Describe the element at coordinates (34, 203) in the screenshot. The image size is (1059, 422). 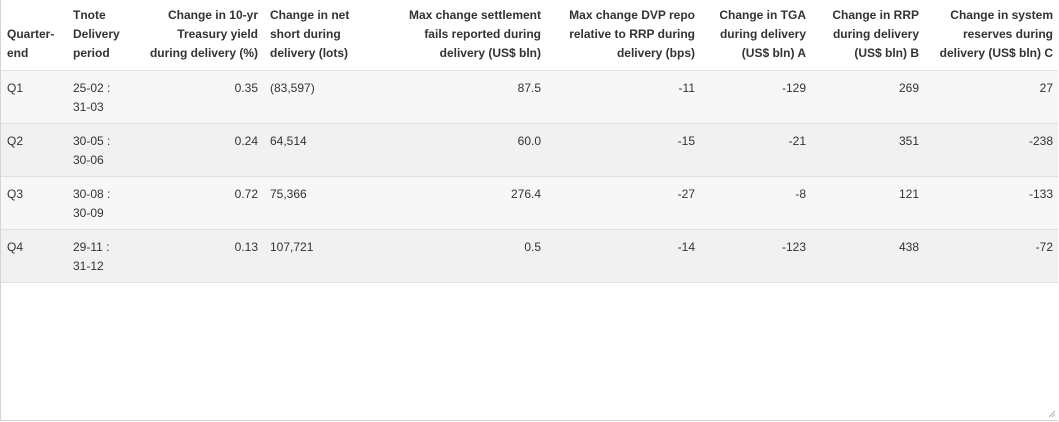
I see `cell-quarter: Q3` at that location.